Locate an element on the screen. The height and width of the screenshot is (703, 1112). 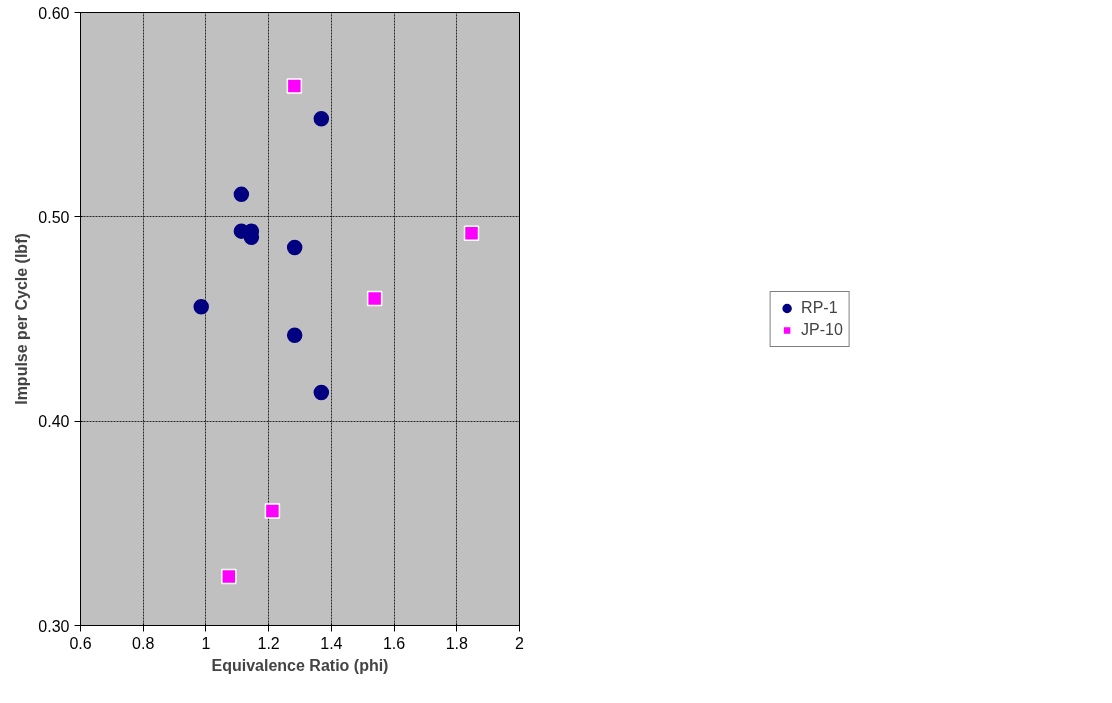
x-tick-label: 1.6 is located at coordinates (394, 643).